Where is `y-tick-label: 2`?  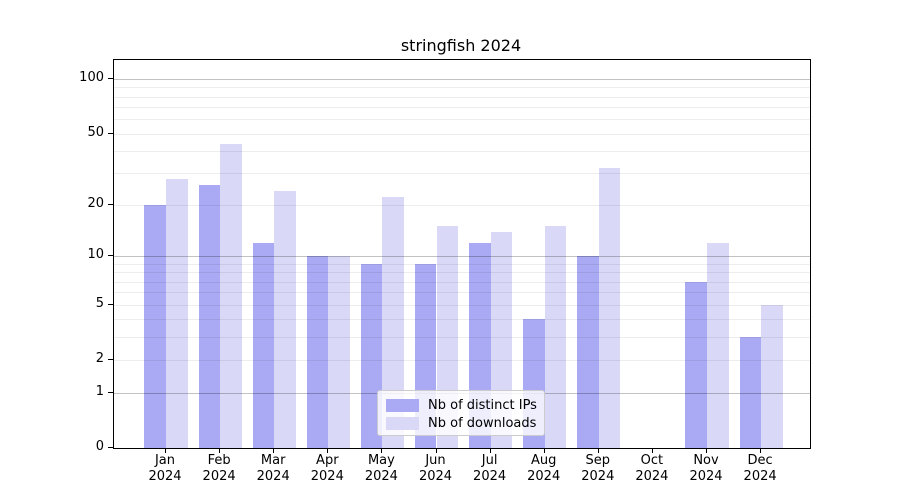
y-tick-label: 2 is located at coordinates (99, 359).